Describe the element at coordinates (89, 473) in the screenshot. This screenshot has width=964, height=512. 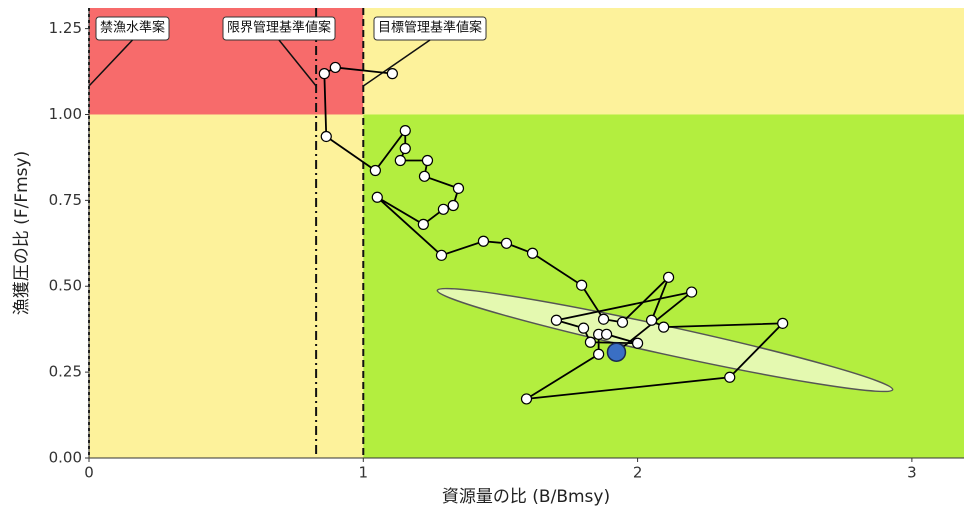
I see `x-tick-label: 0` at that location.